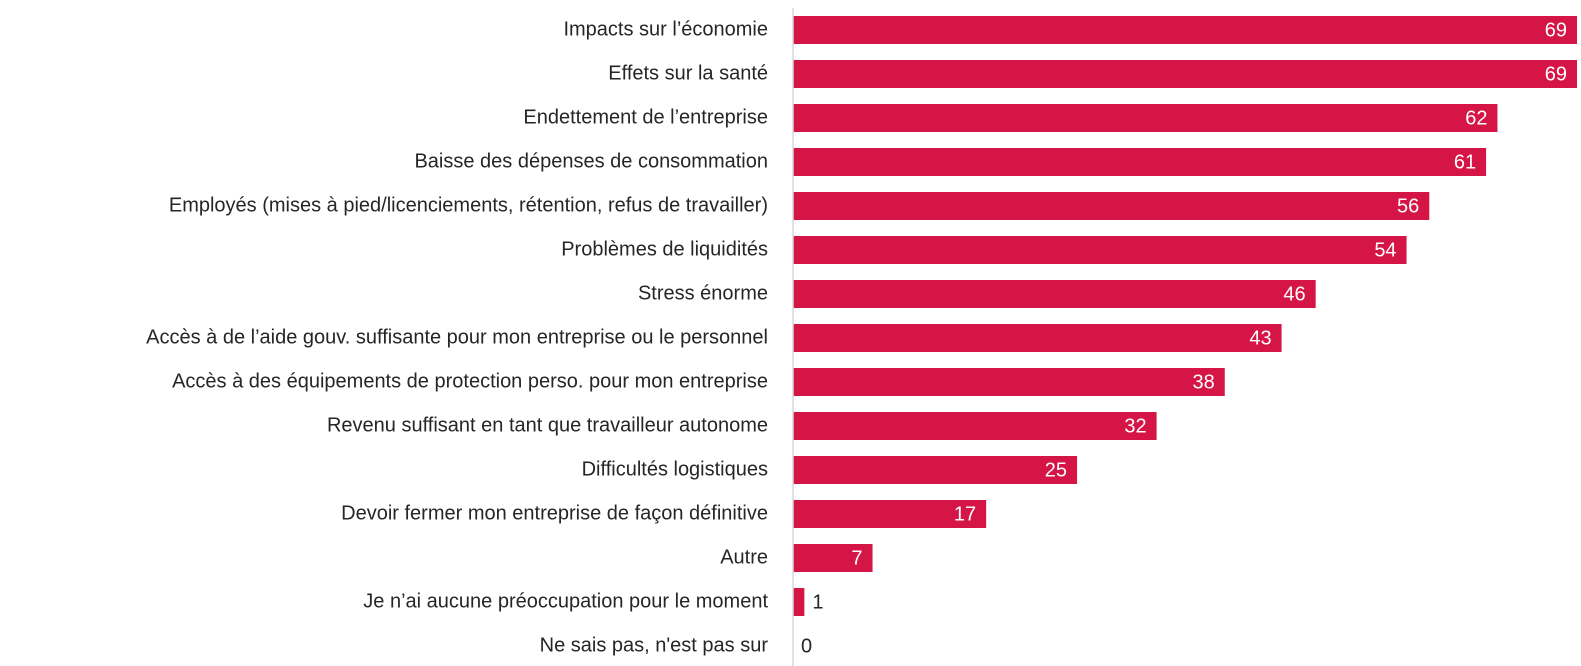 This screenshot has height=666, width=1581. Describe the element at coordinates (1476, 118) in the screenshot. I see `value-label: 62` at that location.